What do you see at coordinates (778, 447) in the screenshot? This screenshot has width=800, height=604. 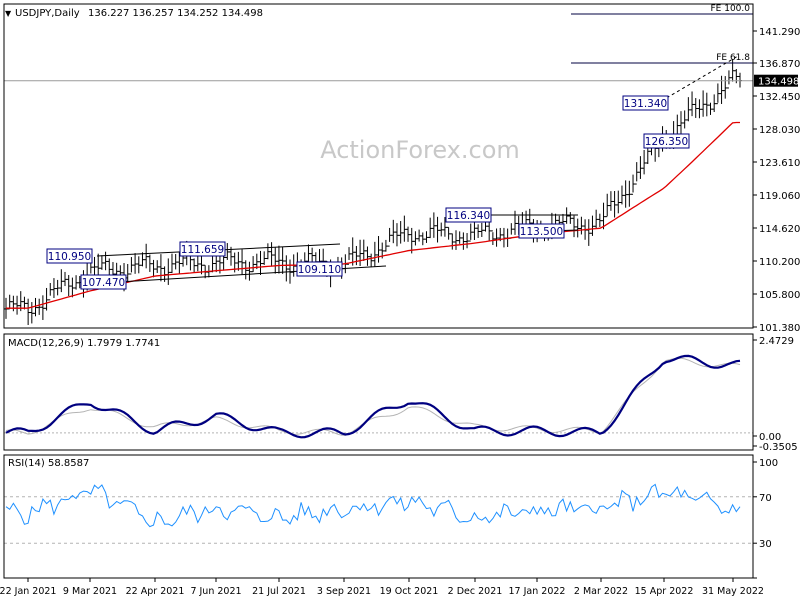 I see `macd-tick-label: -0.3505` at bounding box center [778, 447].